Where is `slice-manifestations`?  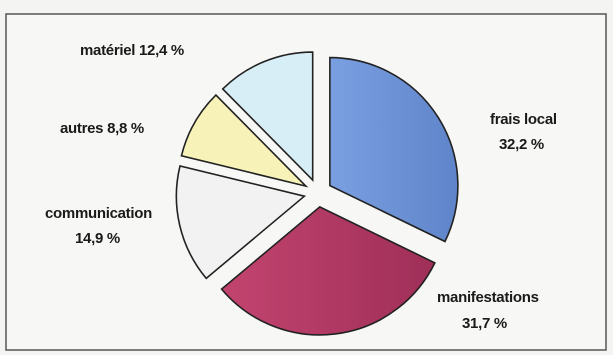
slice-manifestations is located at coordinates (328, 270).